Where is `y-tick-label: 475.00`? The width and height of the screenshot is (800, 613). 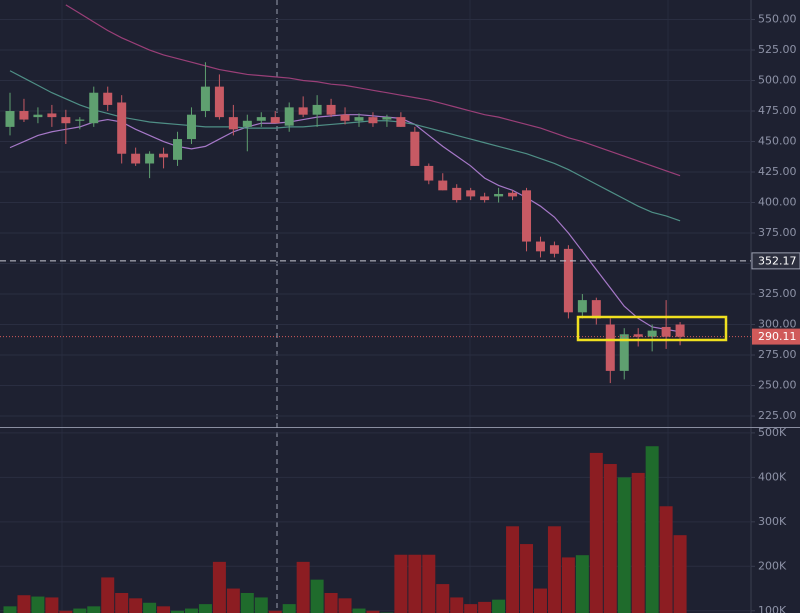
y-tick-label: 475.00 is located at coordinates (777, 110).